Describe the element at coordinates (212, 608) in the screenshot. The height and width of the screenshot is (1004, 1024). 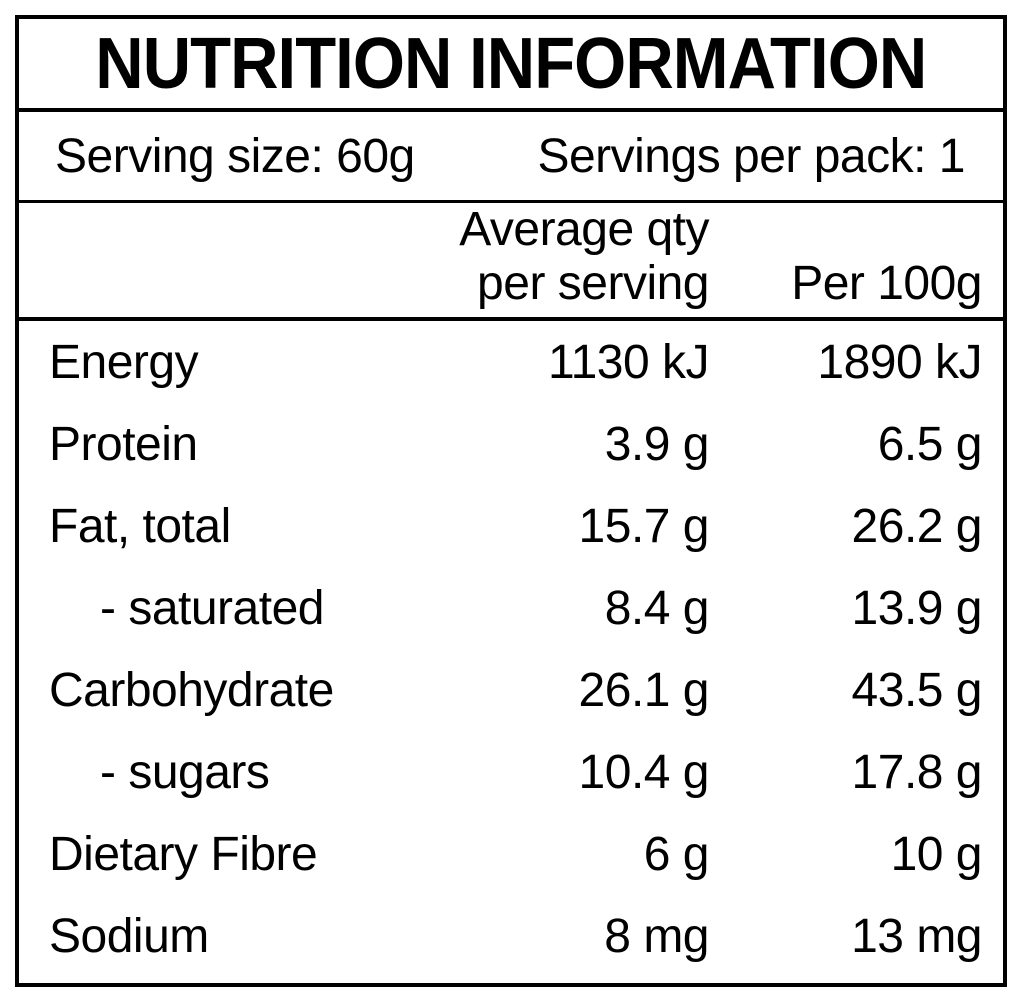
I see `nutrient-label: - saturated` at that location.